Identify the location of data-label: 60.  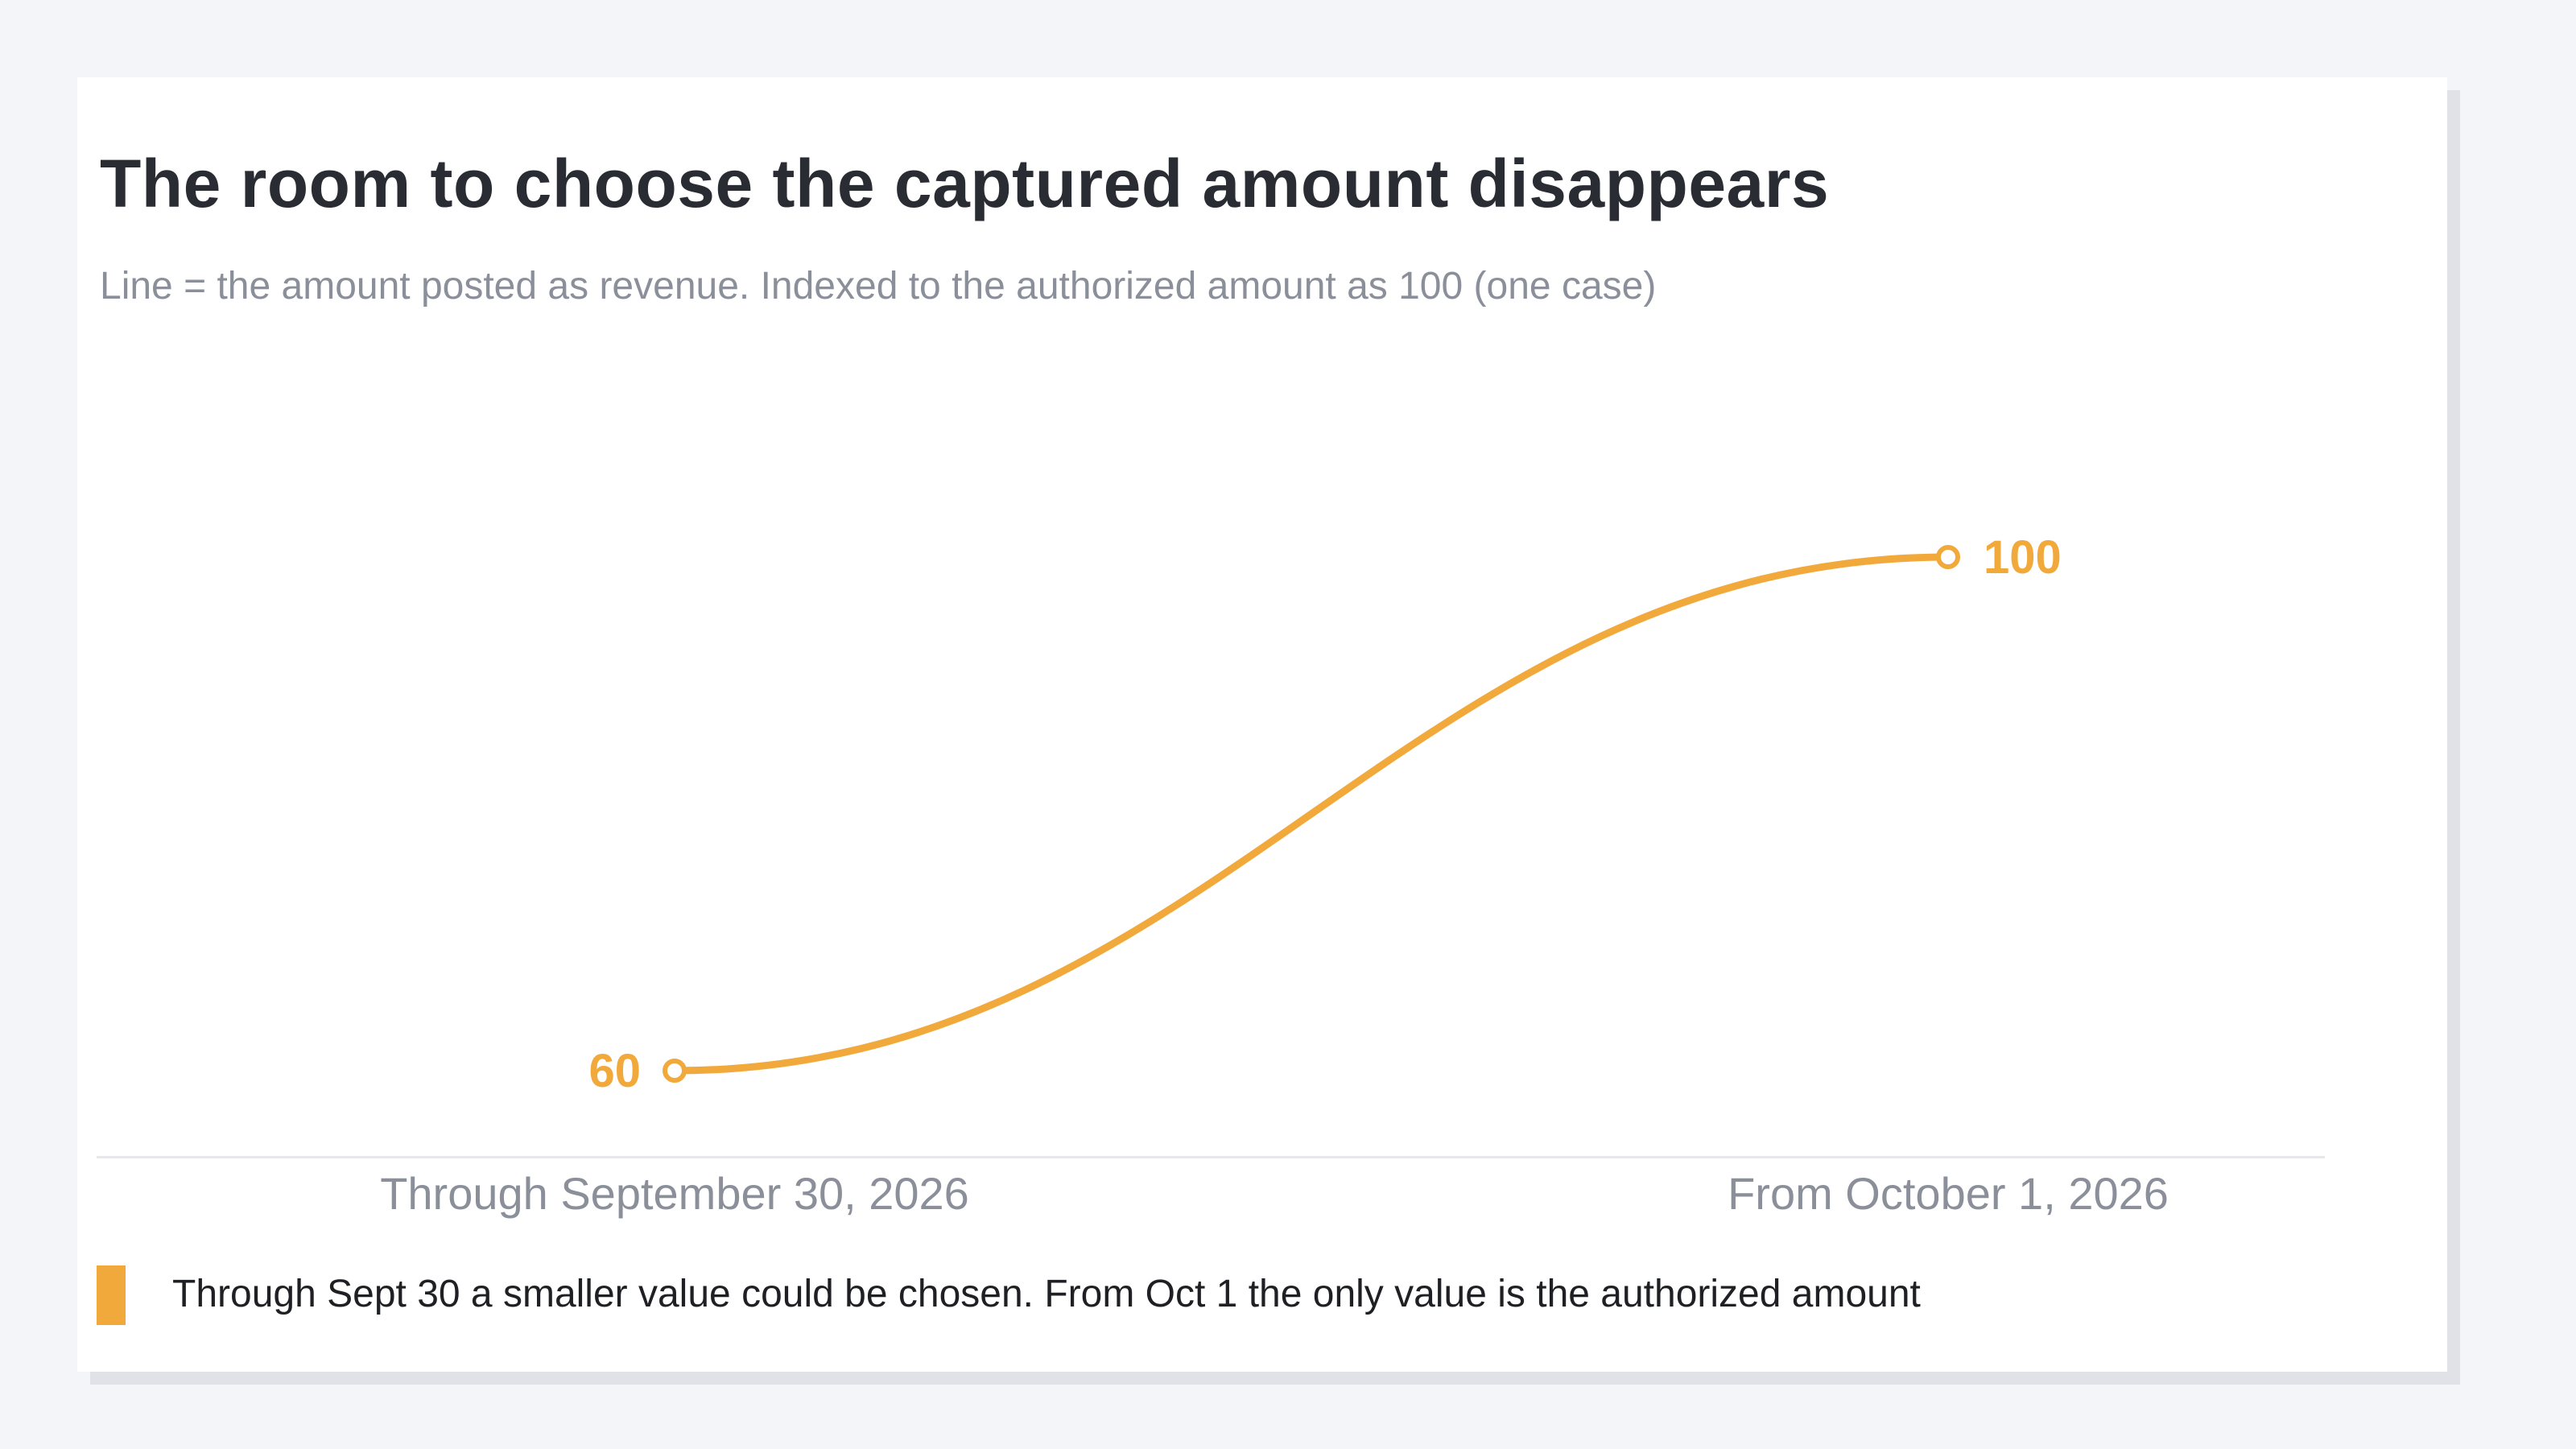
(614, 1071).